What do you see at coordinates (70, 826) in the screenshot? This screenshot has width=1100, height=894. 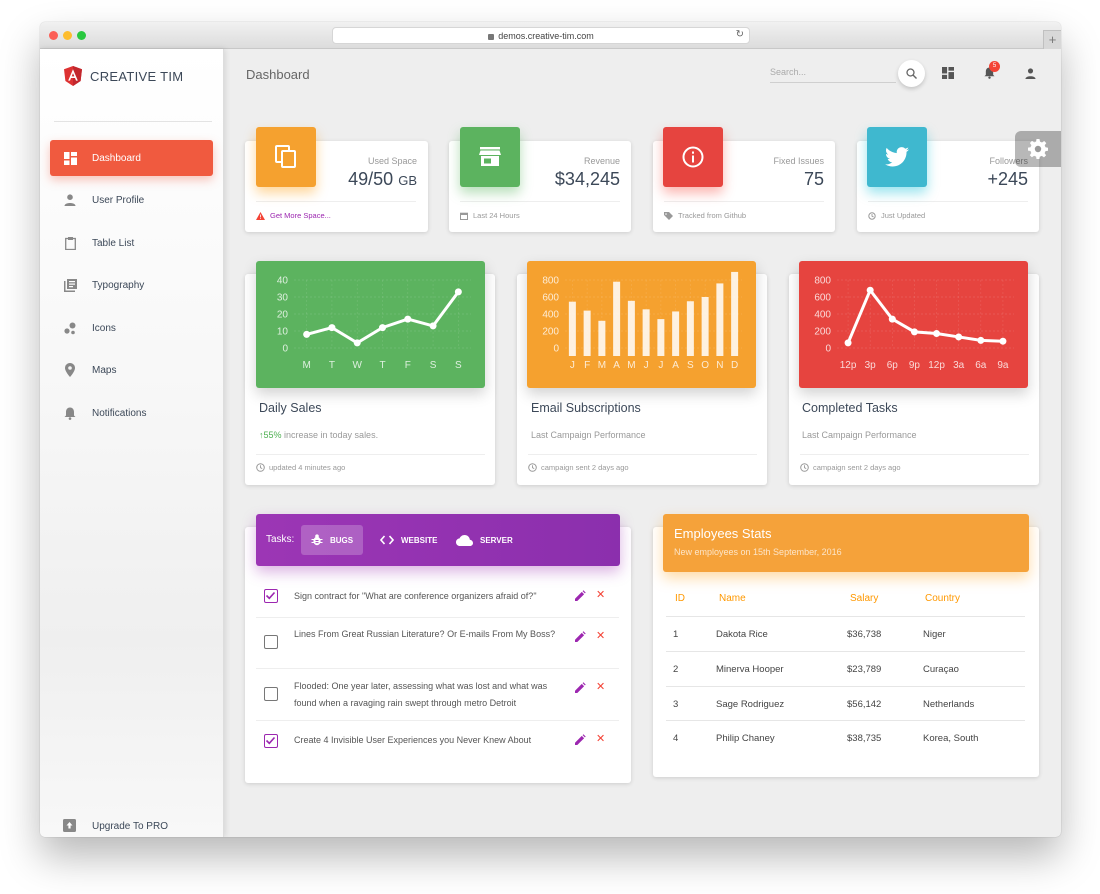 I see `unarchive-icon` at bounding box center [70, 826].